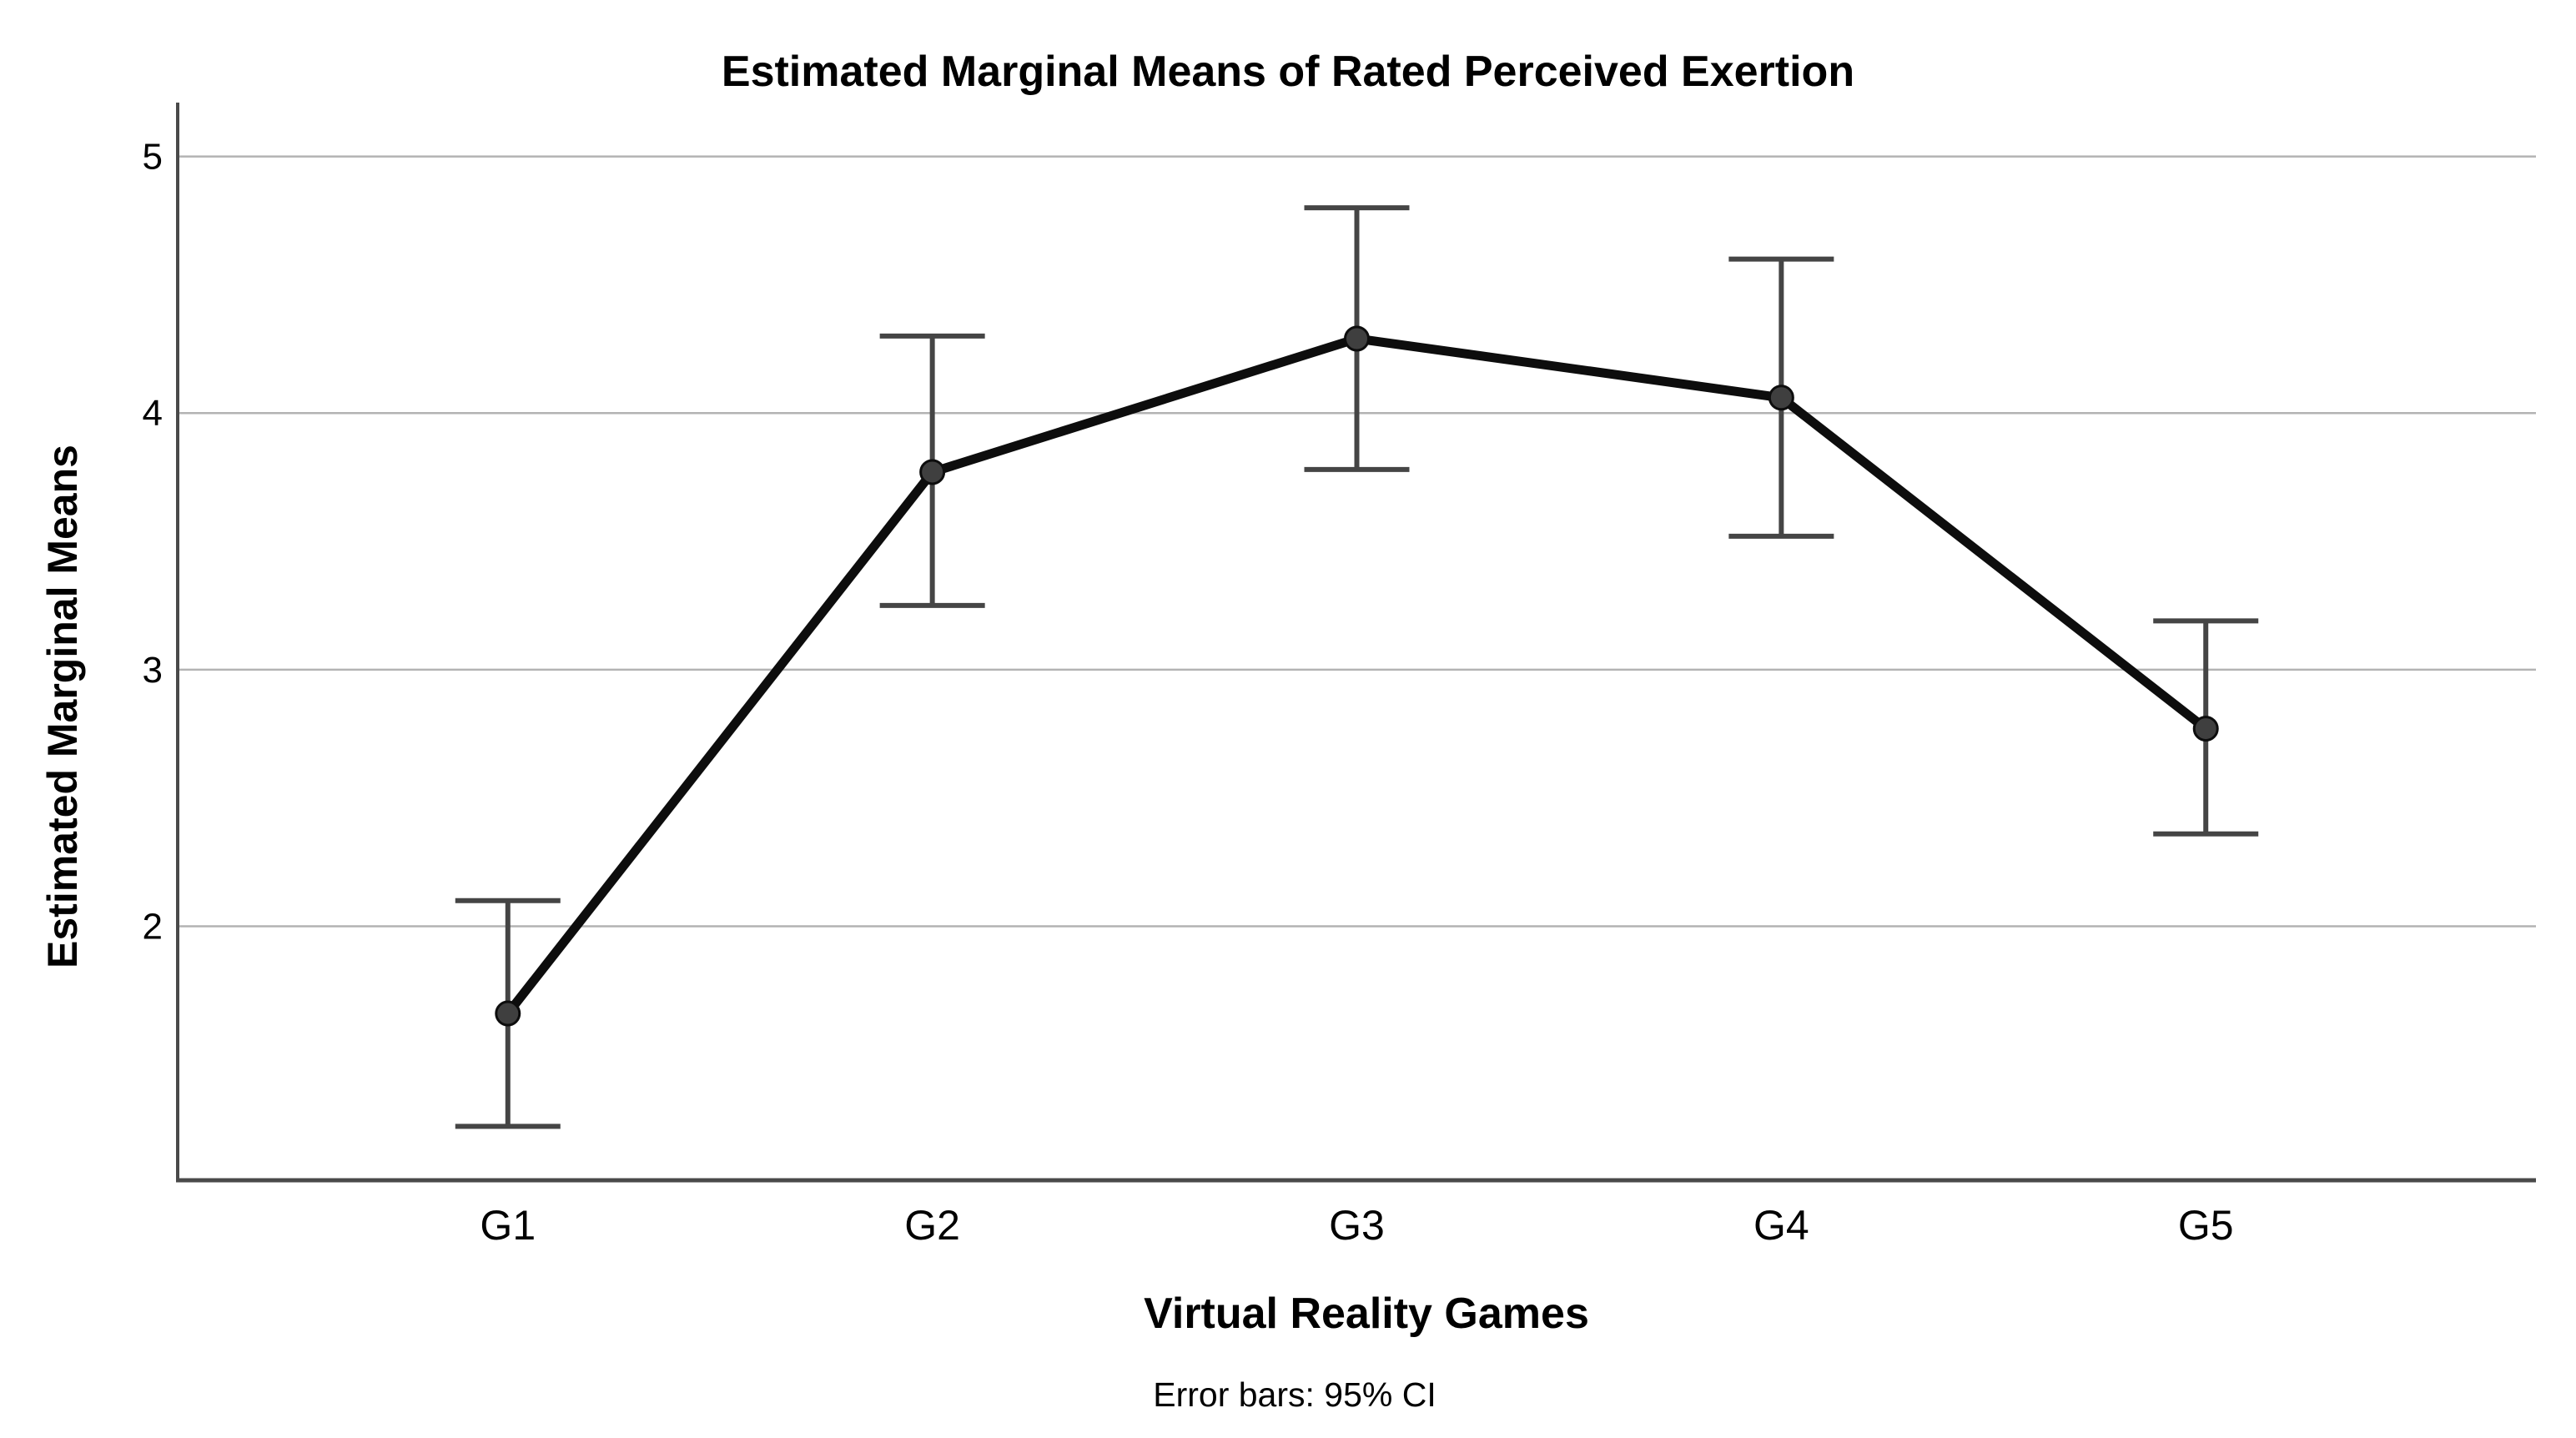  I want to click on x-category-label-g4: G4, so click(1781, 1225).